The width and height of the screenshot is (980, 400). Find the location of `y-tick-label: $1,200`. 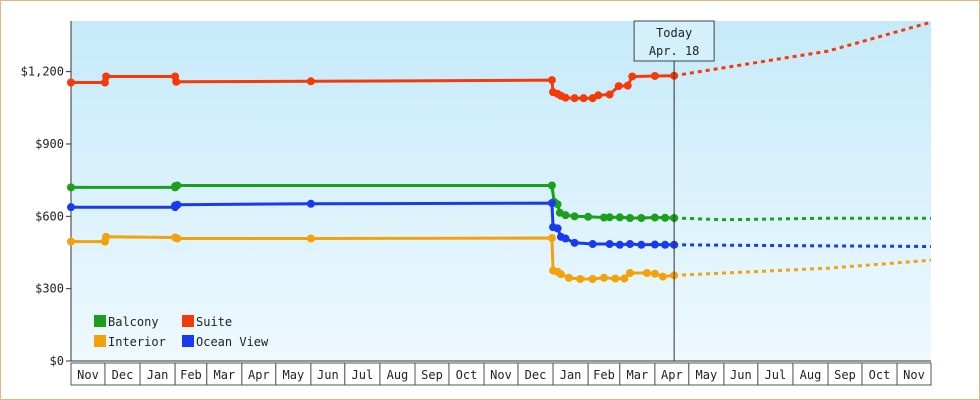

y-tick-label: $1,200 is located at coordinates (42, 72).